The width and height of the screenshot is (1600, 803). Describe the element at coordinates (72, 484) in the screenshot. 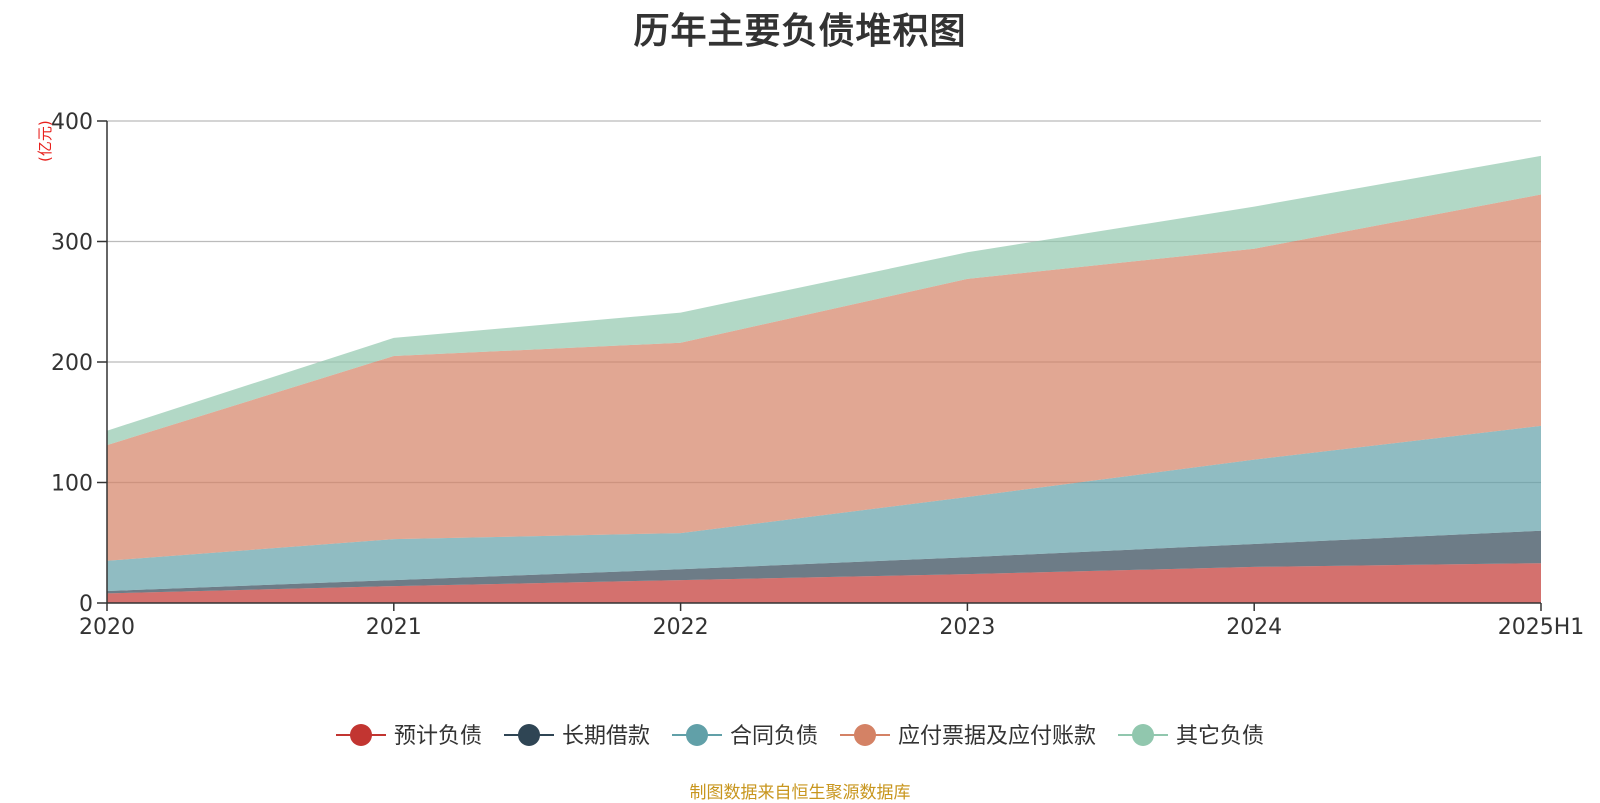

I see `y-tick-label: 100` at that location.